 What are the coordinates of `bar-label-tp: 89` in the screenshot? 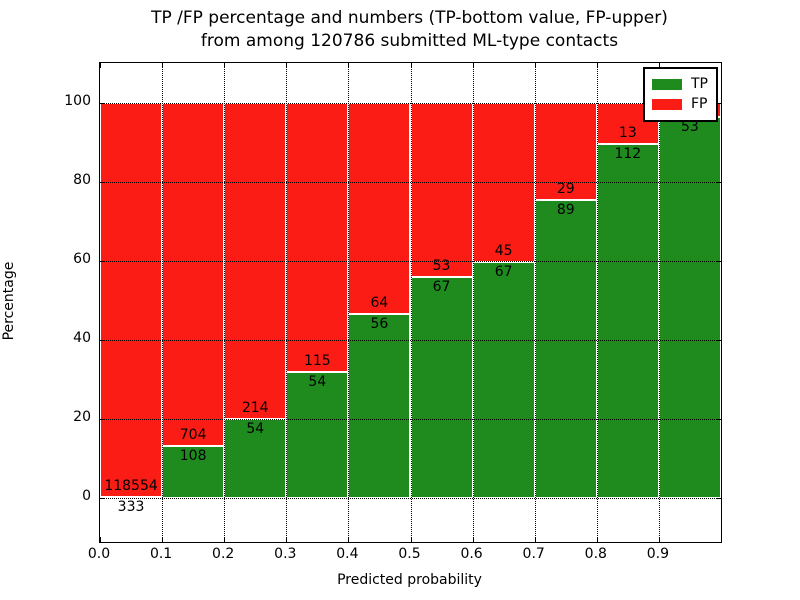 It's located at (565, 209).